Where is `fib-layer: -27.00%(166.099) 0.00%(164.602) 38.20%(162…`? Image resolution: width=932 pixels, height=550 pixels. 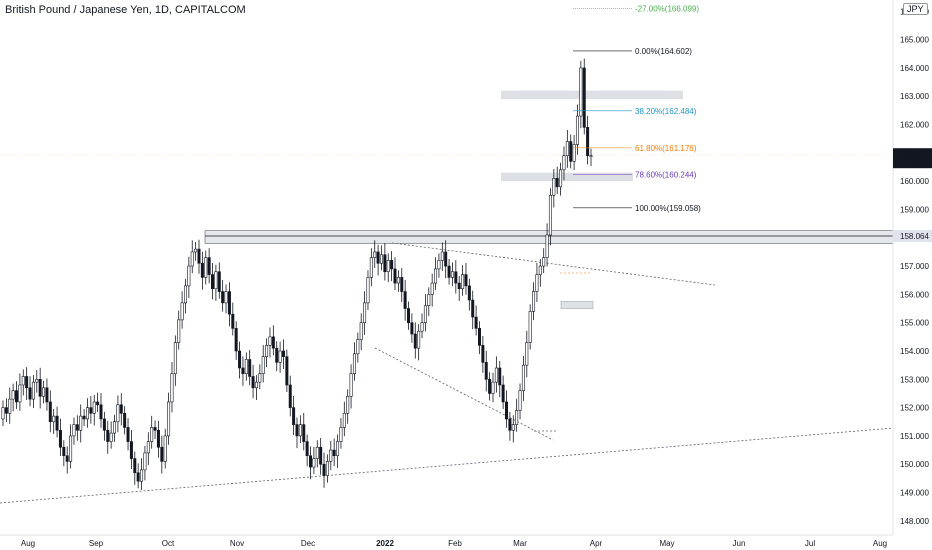
fib-layer: -27.00%(166.099) 0.00%(164.602) 38.20%(162… is located at coordinates (637, 109).